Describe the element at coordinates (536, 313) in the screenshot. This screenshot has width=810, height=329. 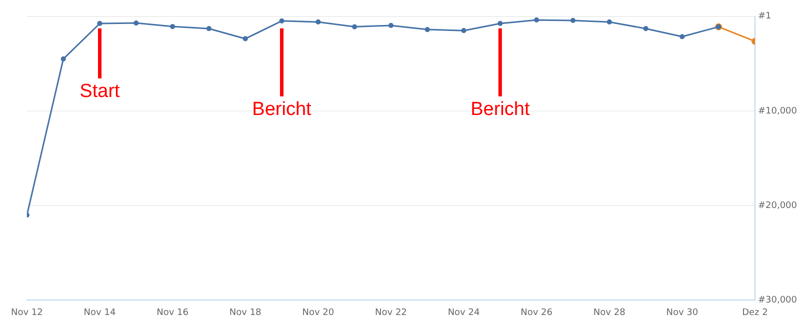
I see `x-tick-label: Nov 26` at that location.